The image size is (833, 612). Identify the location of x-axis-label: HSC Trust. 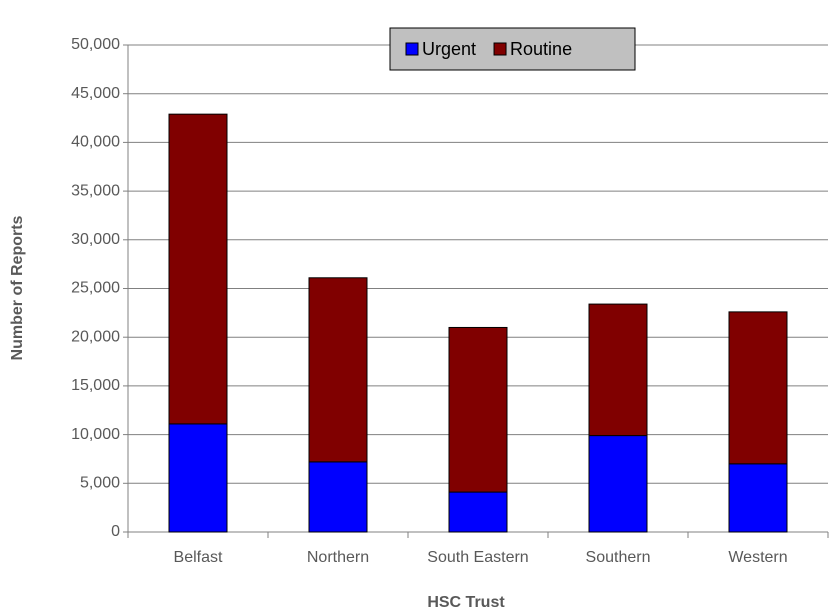
(466, 602).